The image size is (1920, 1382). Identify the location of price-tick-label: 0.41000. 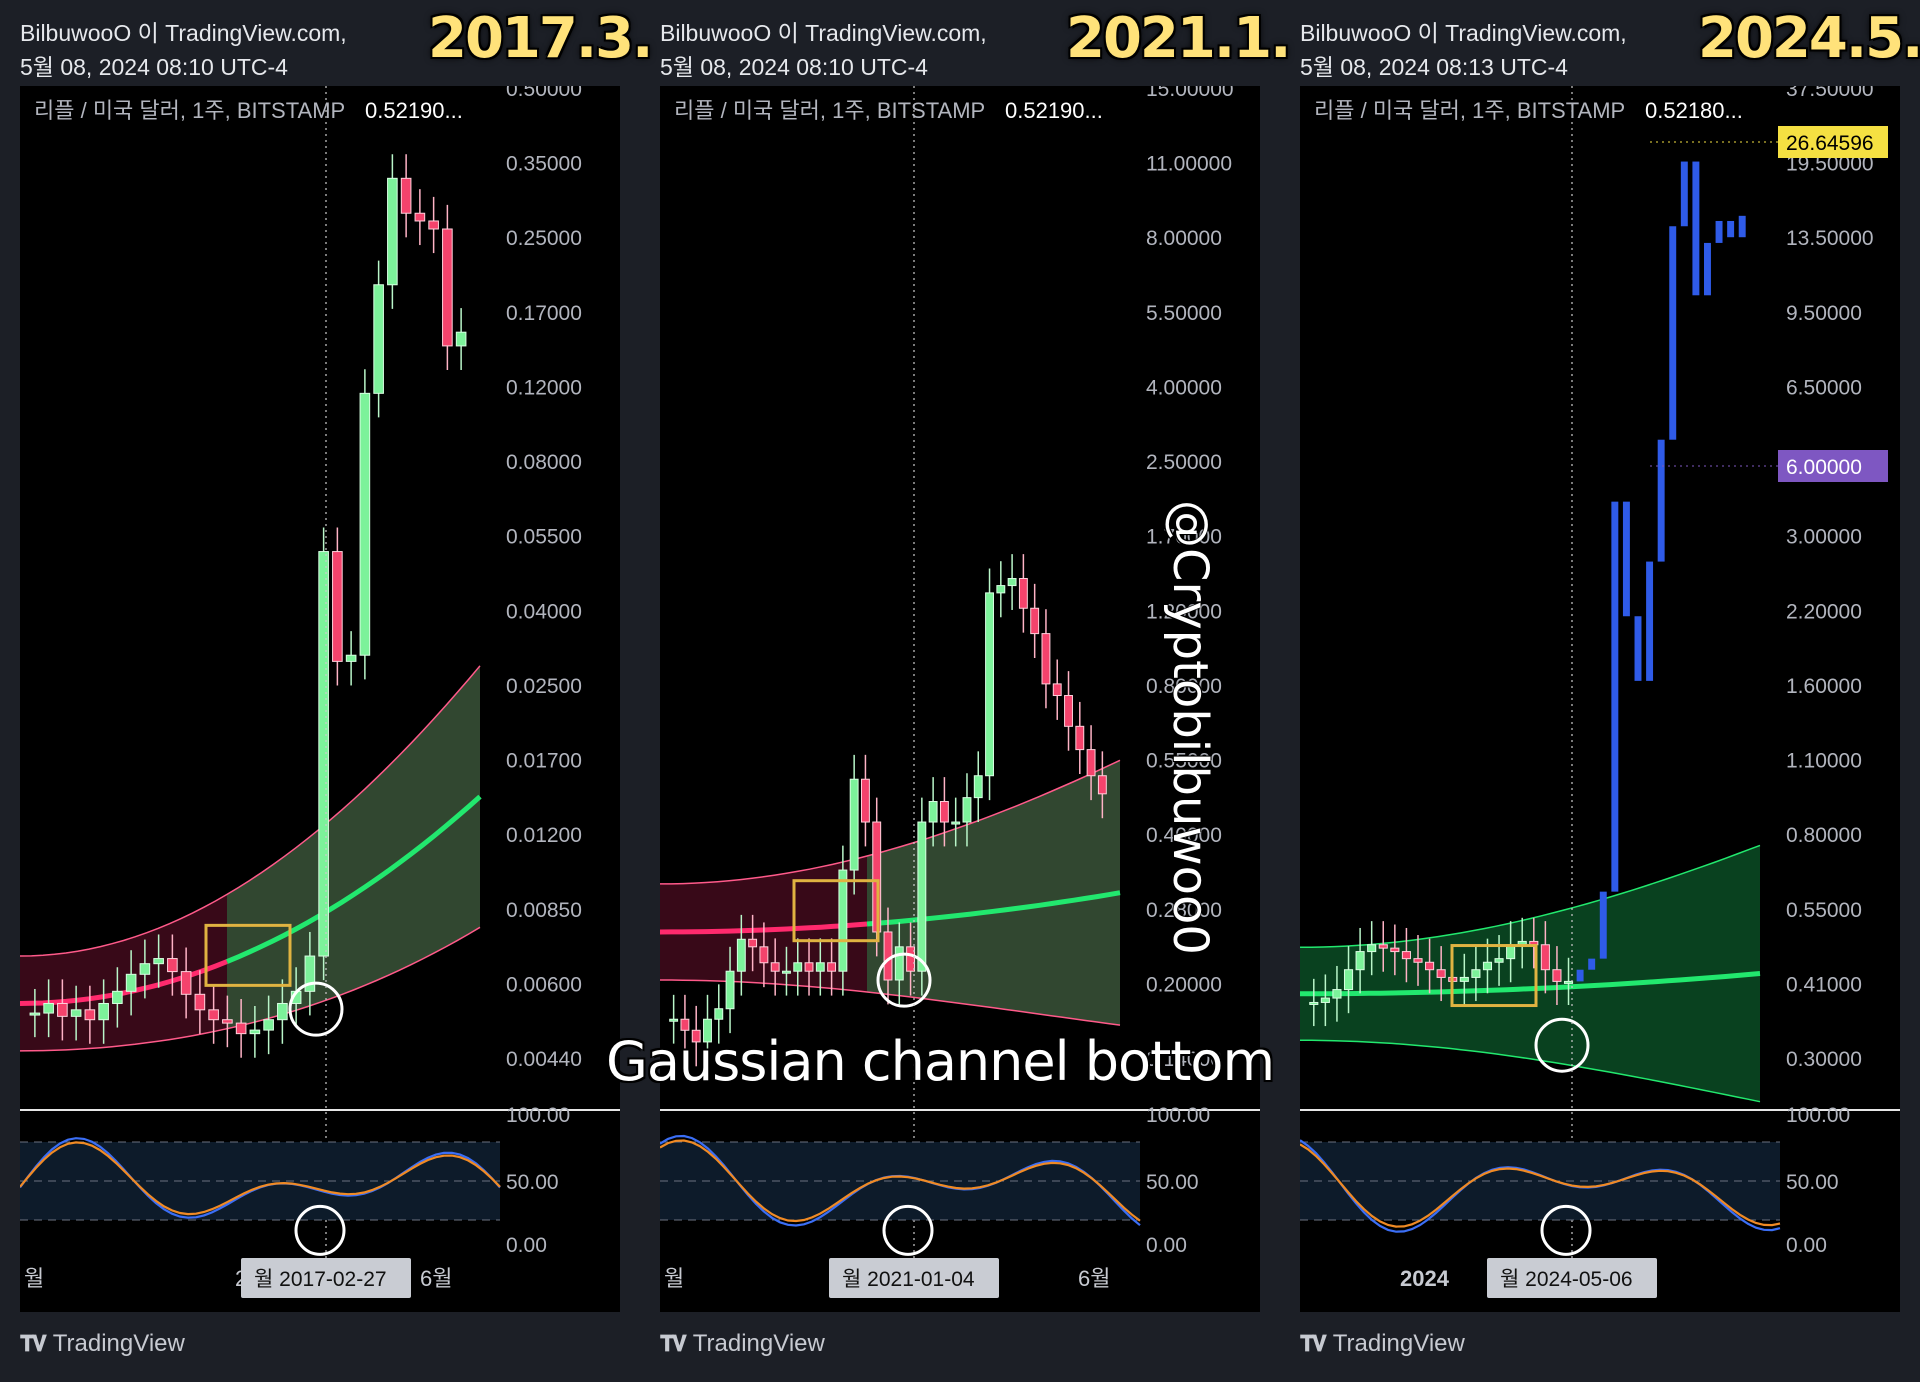
(1824, 984).